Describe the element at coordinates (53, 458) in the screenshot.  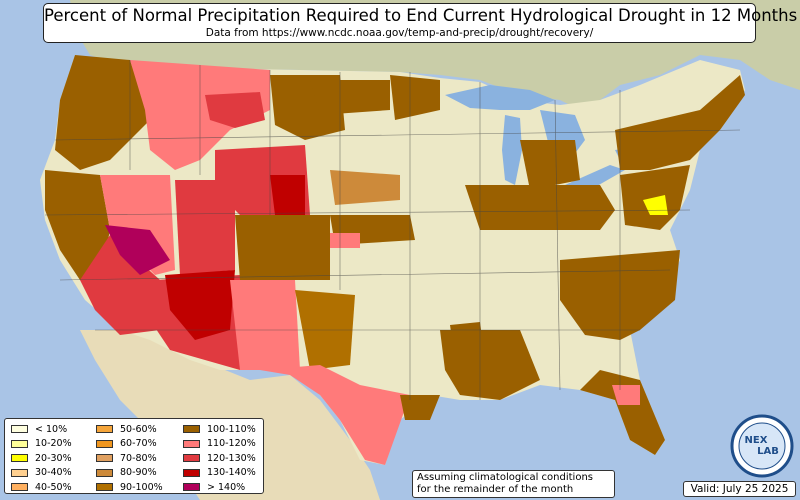
I see `legend-label: 20-30%` at that location.